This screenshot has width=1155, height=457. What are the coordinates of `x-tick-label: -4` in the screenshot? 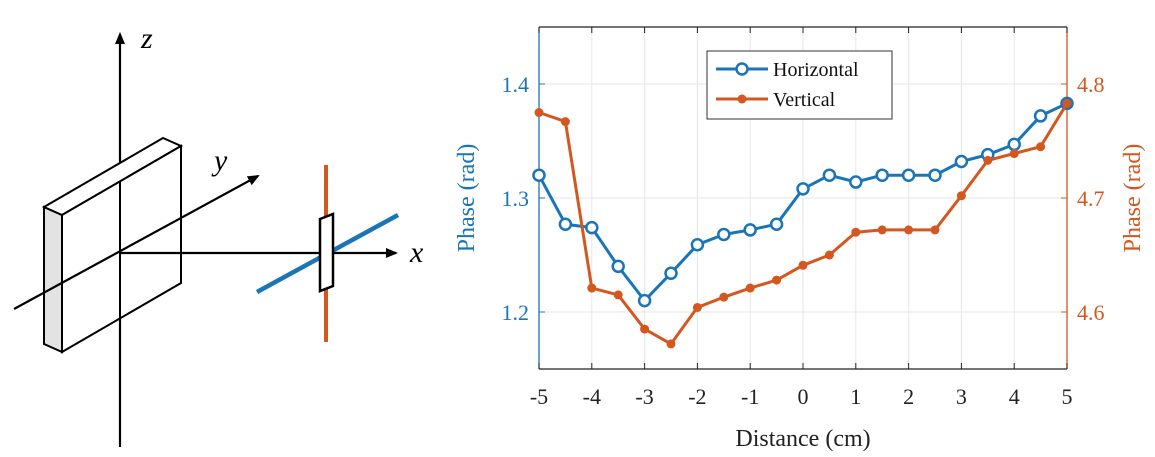 It's located at (592, 396).